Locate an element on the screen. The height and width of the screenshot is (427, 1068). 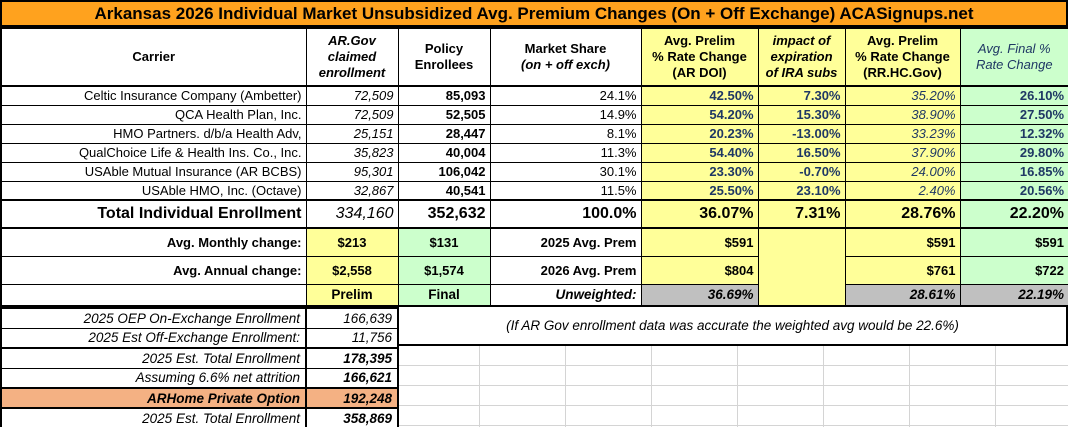
market-share-cell: 11.5% is located at coordinates (565, 190).